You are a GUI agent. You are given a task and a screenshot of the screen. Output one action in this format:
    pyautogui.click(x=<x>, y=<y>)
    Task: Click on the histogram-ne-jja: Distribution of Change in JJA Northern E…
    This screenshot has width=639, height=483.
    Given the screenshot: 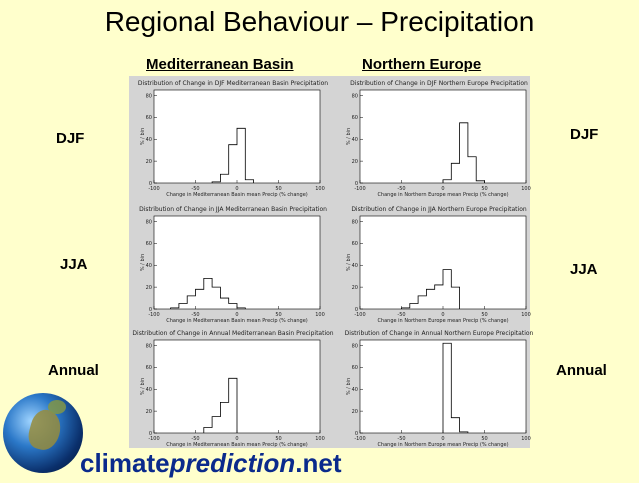 What is the action you would take?
    pyautogui.click(x=438, y=265)
    